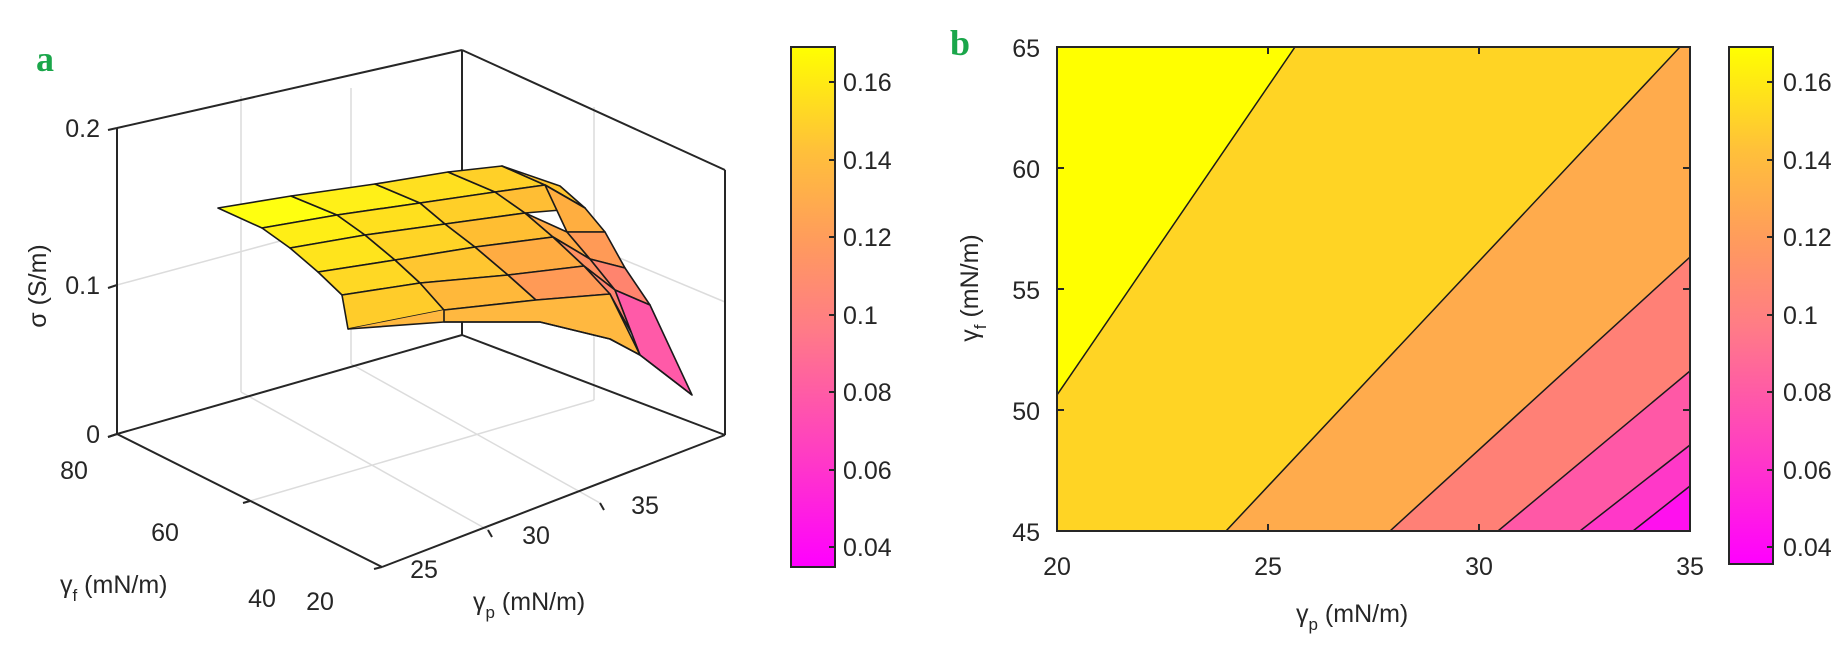  I want to click on cbar-b-tick-0.14: 0.14, so click(1807, 161).